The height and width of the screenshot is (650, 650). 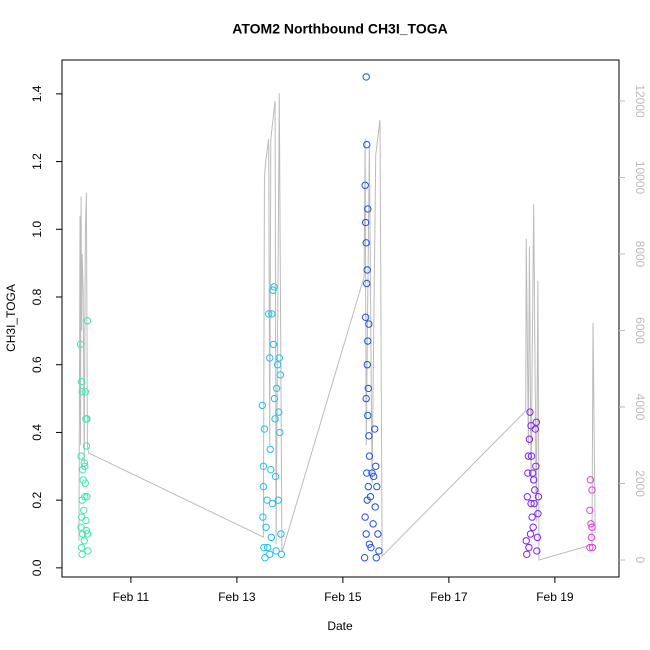 What do you see at coordinates (37, 296) in the screenshot?
I see `y-tick-label: 0.8` at bounding box center [37, 296].